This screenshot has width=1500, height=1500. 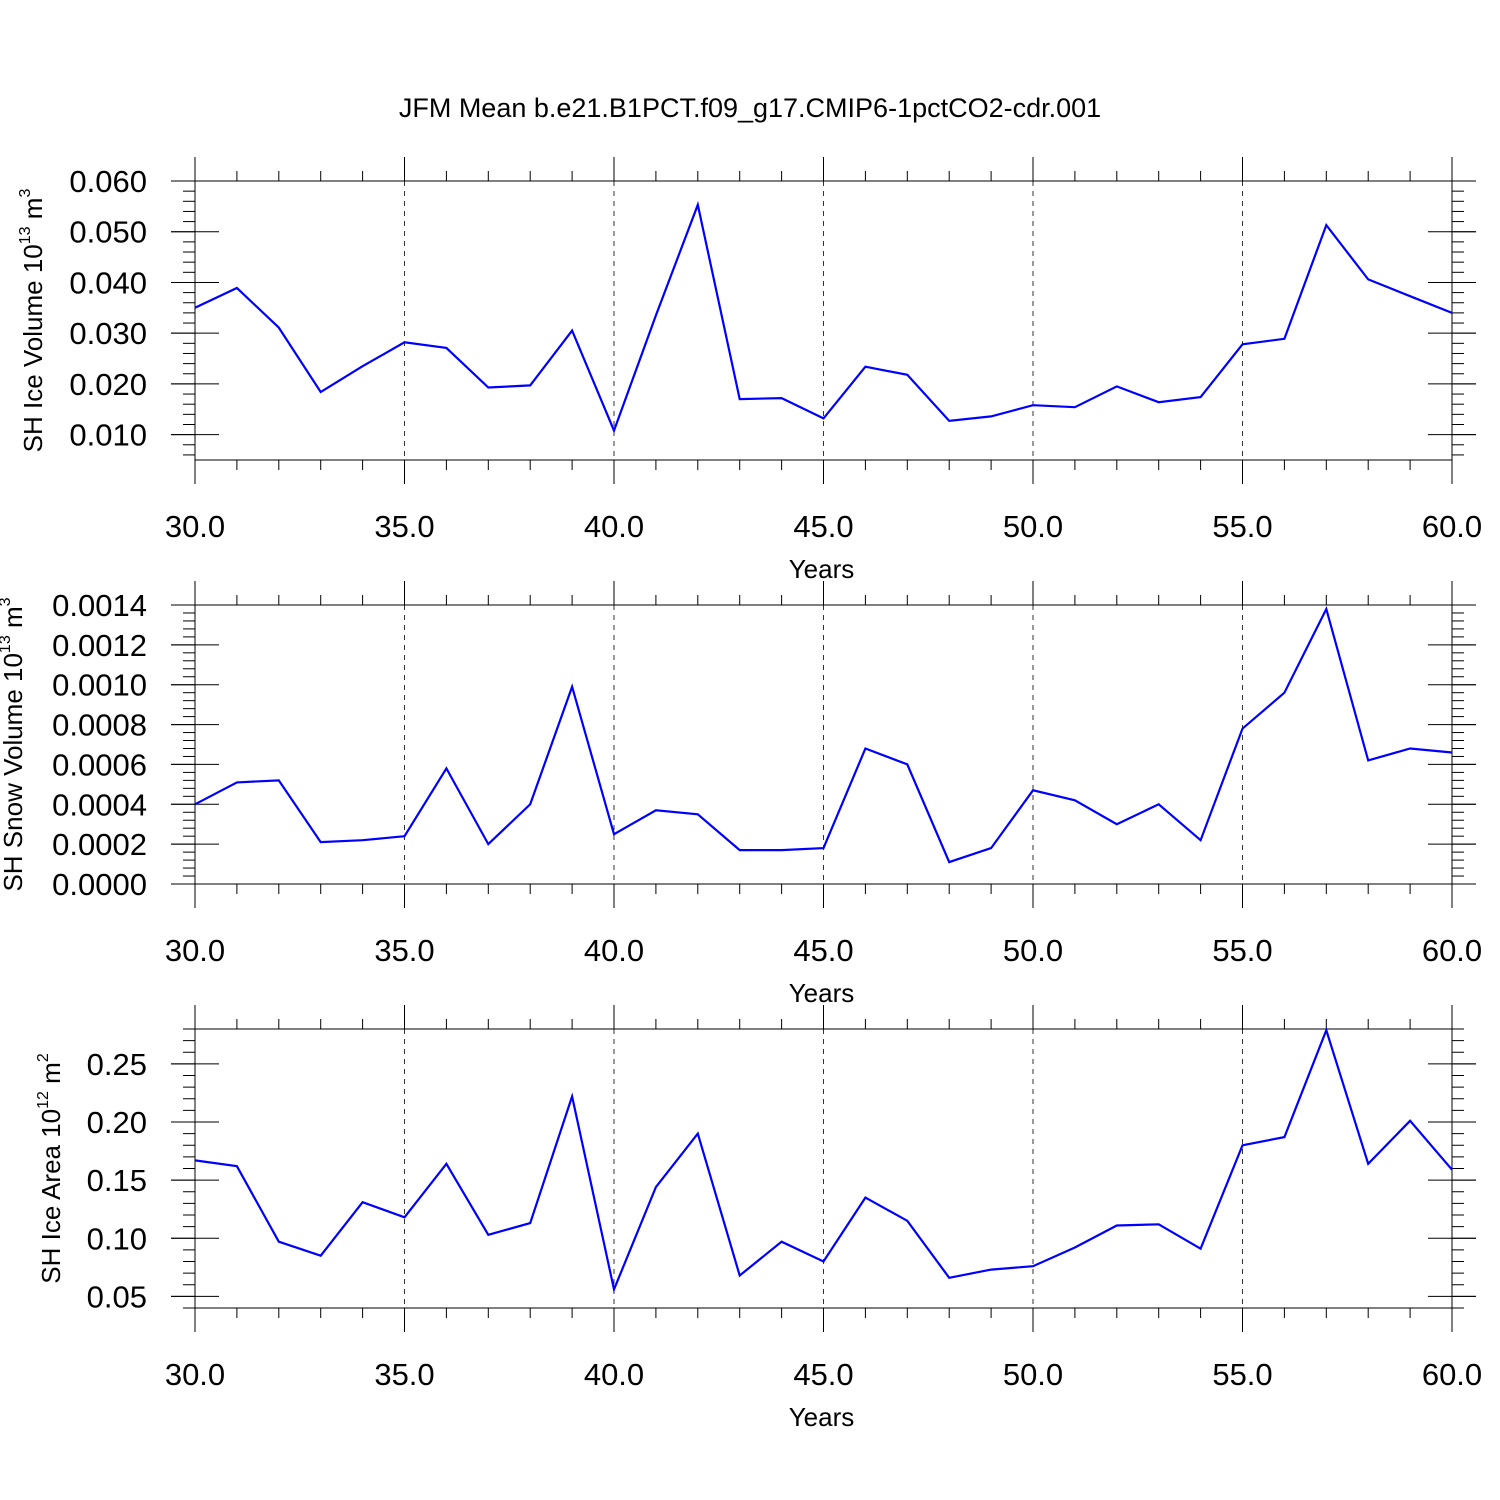 What do you see at coordinates (43, 1057) in the screenshot?
I see `y-axis-label-unit-exponent: 2` at bounding box center [43, 1057].